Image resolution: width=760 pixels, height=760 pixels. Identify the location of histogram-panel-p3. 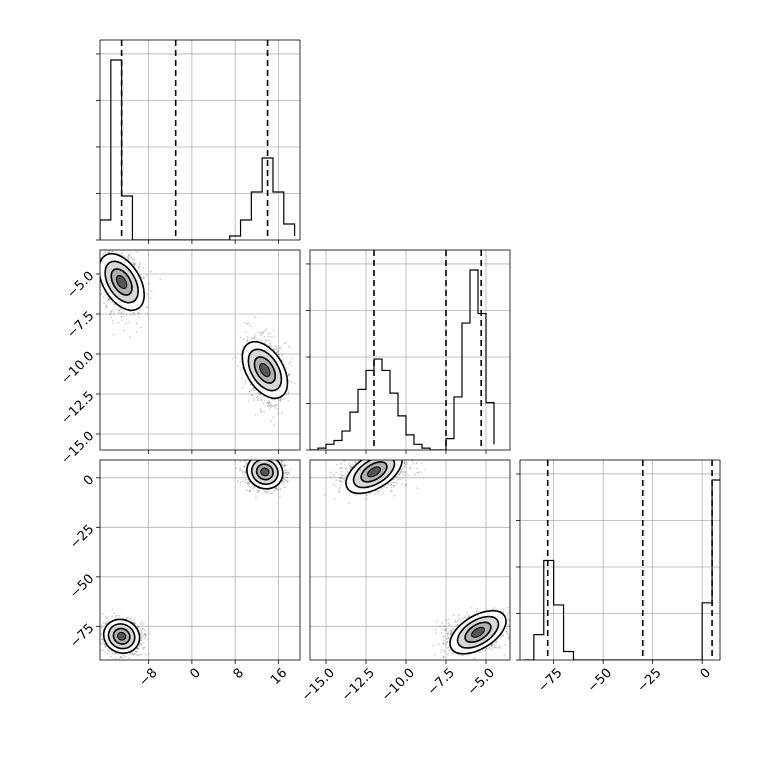
(620, 560).